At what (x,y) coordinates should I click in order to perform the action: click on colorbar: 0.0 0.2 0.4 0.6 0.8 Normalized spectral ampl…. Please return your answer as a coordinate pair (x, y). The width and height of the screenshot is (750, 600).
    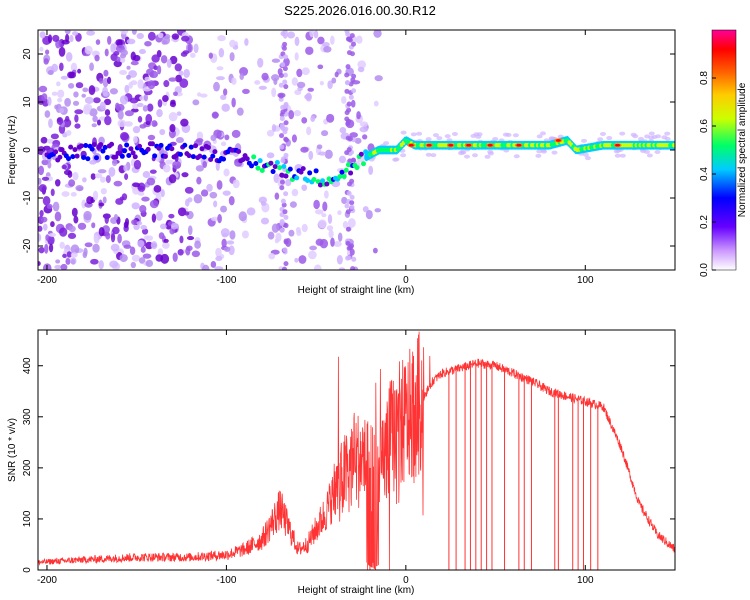
    Looking at the image, I should click on (723, 153).